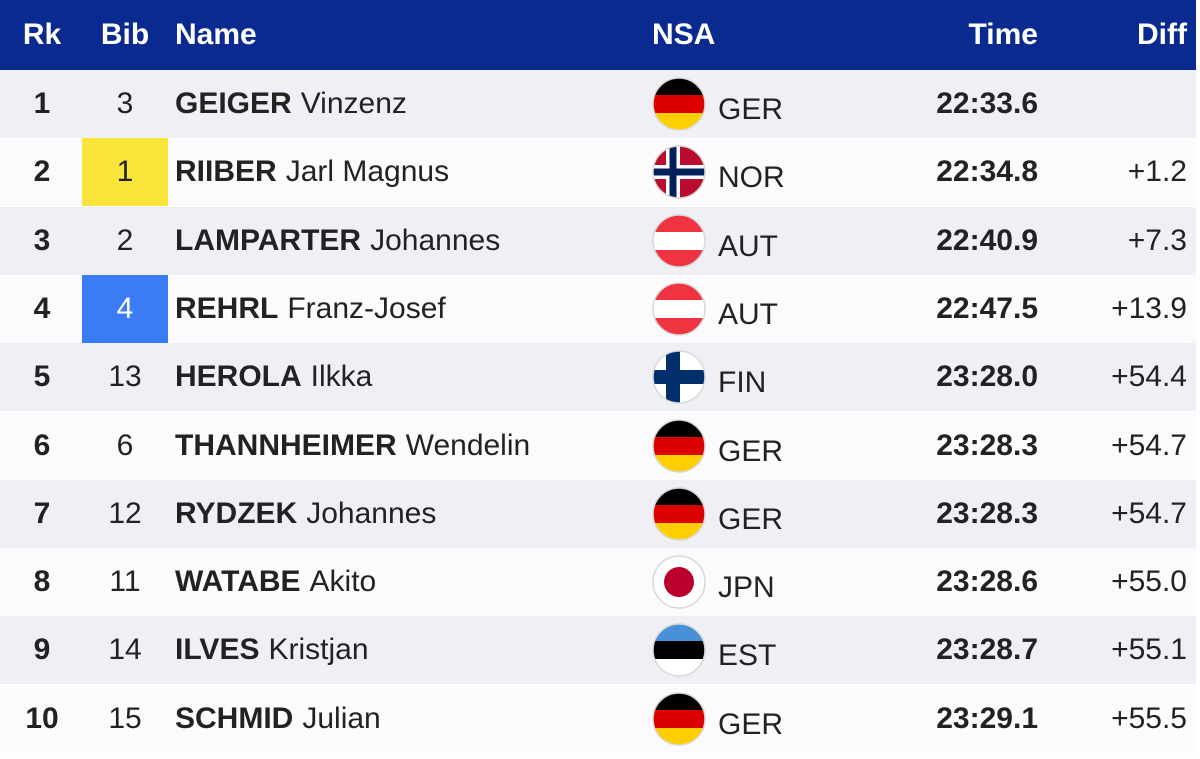  I want to click on header-diff: Diff, so click(1162, 34).